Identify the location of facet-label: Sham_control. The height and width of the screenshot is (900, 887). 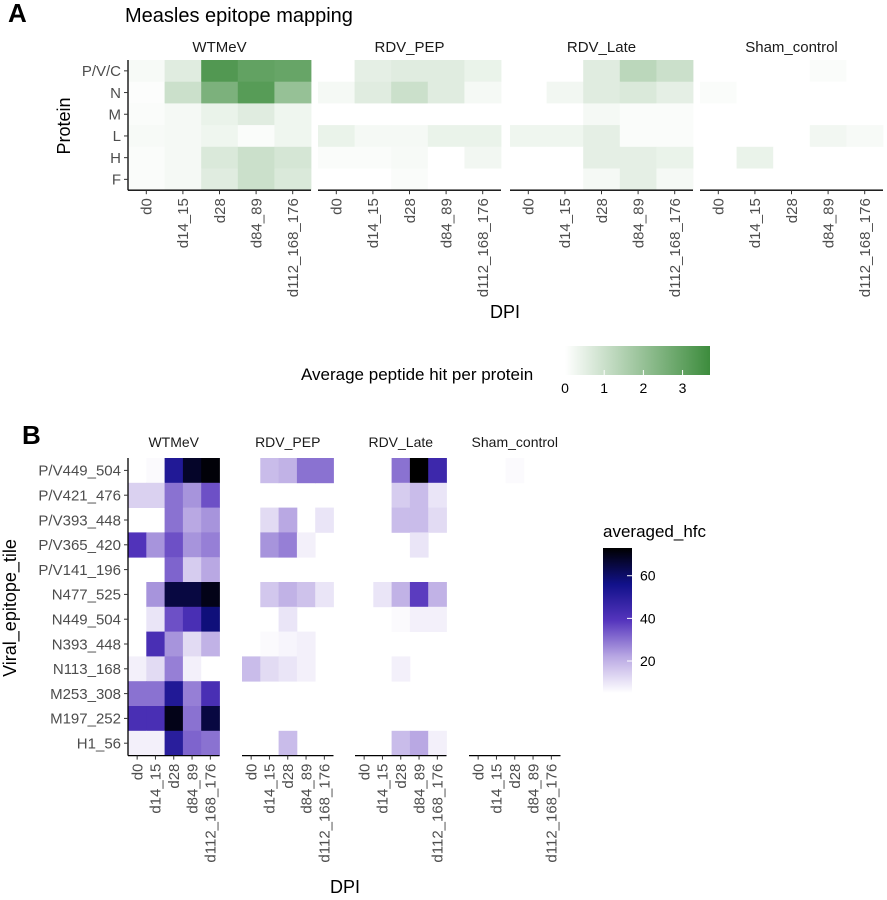
(515, 442).